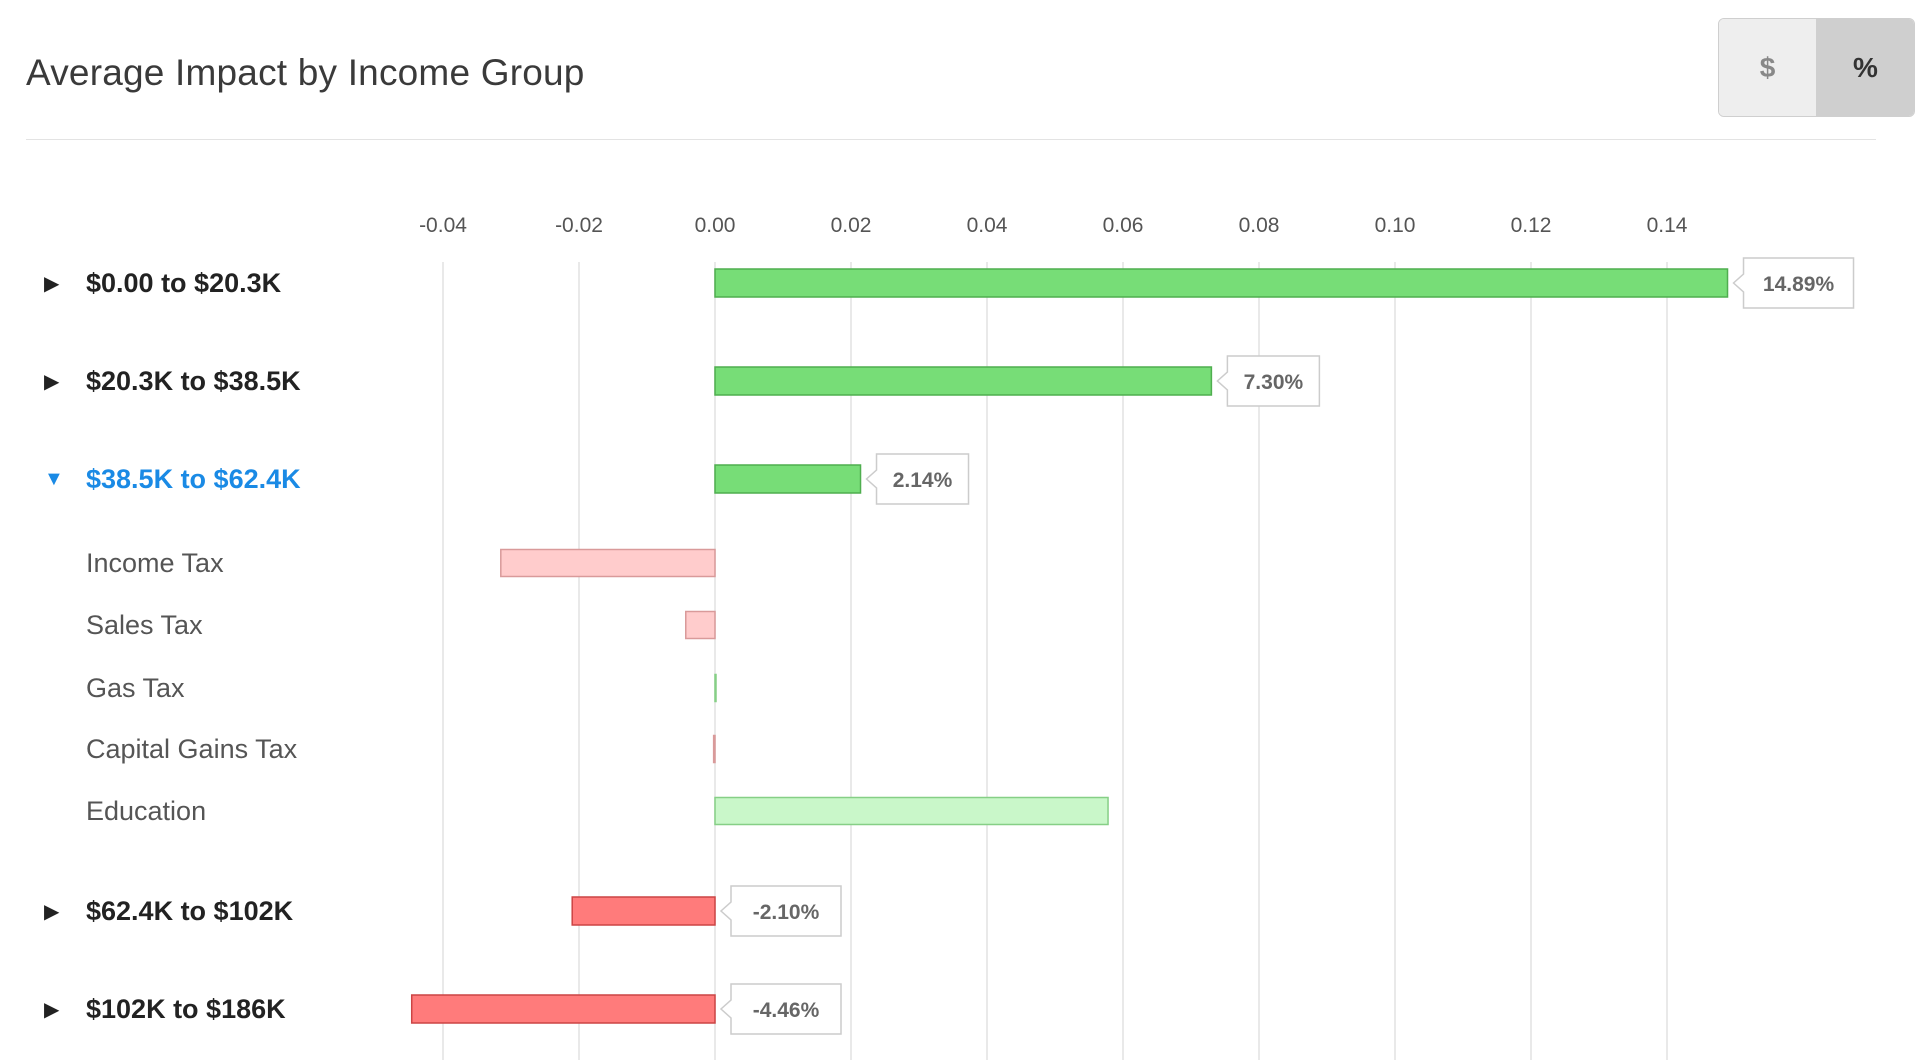 The image size is (1930, 1060). What do you see at coordinates (786, 912) in the screenshot?
I see `value-label: -2.10%` at bounding box center [786, 912].